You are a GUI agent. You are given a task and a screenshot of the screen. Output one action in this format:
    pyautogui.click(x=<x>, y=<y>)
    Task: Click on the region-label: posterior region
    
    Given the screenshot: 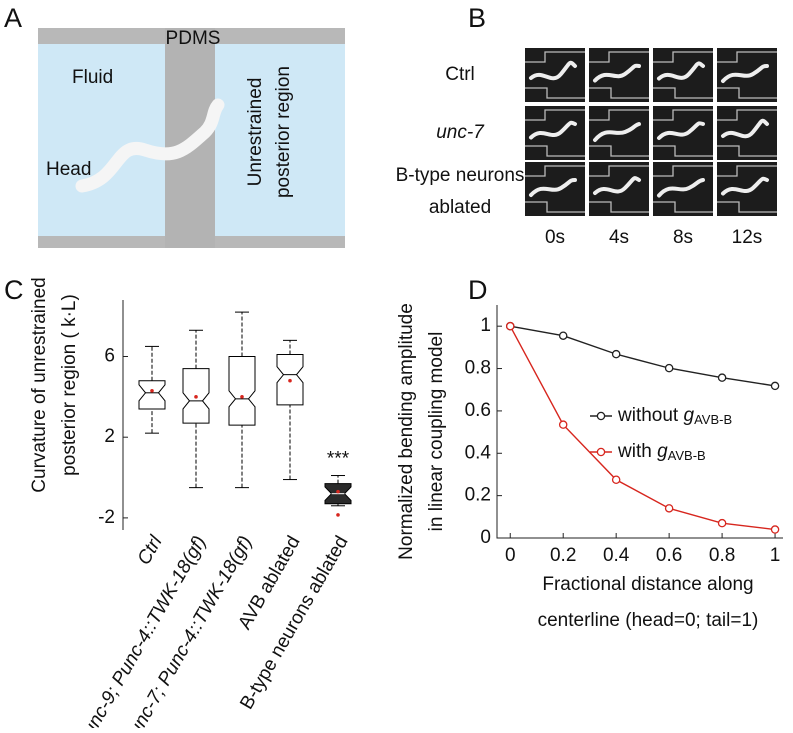 What is the action you would take?
    pyautogui.click(x=283, y=132)
    